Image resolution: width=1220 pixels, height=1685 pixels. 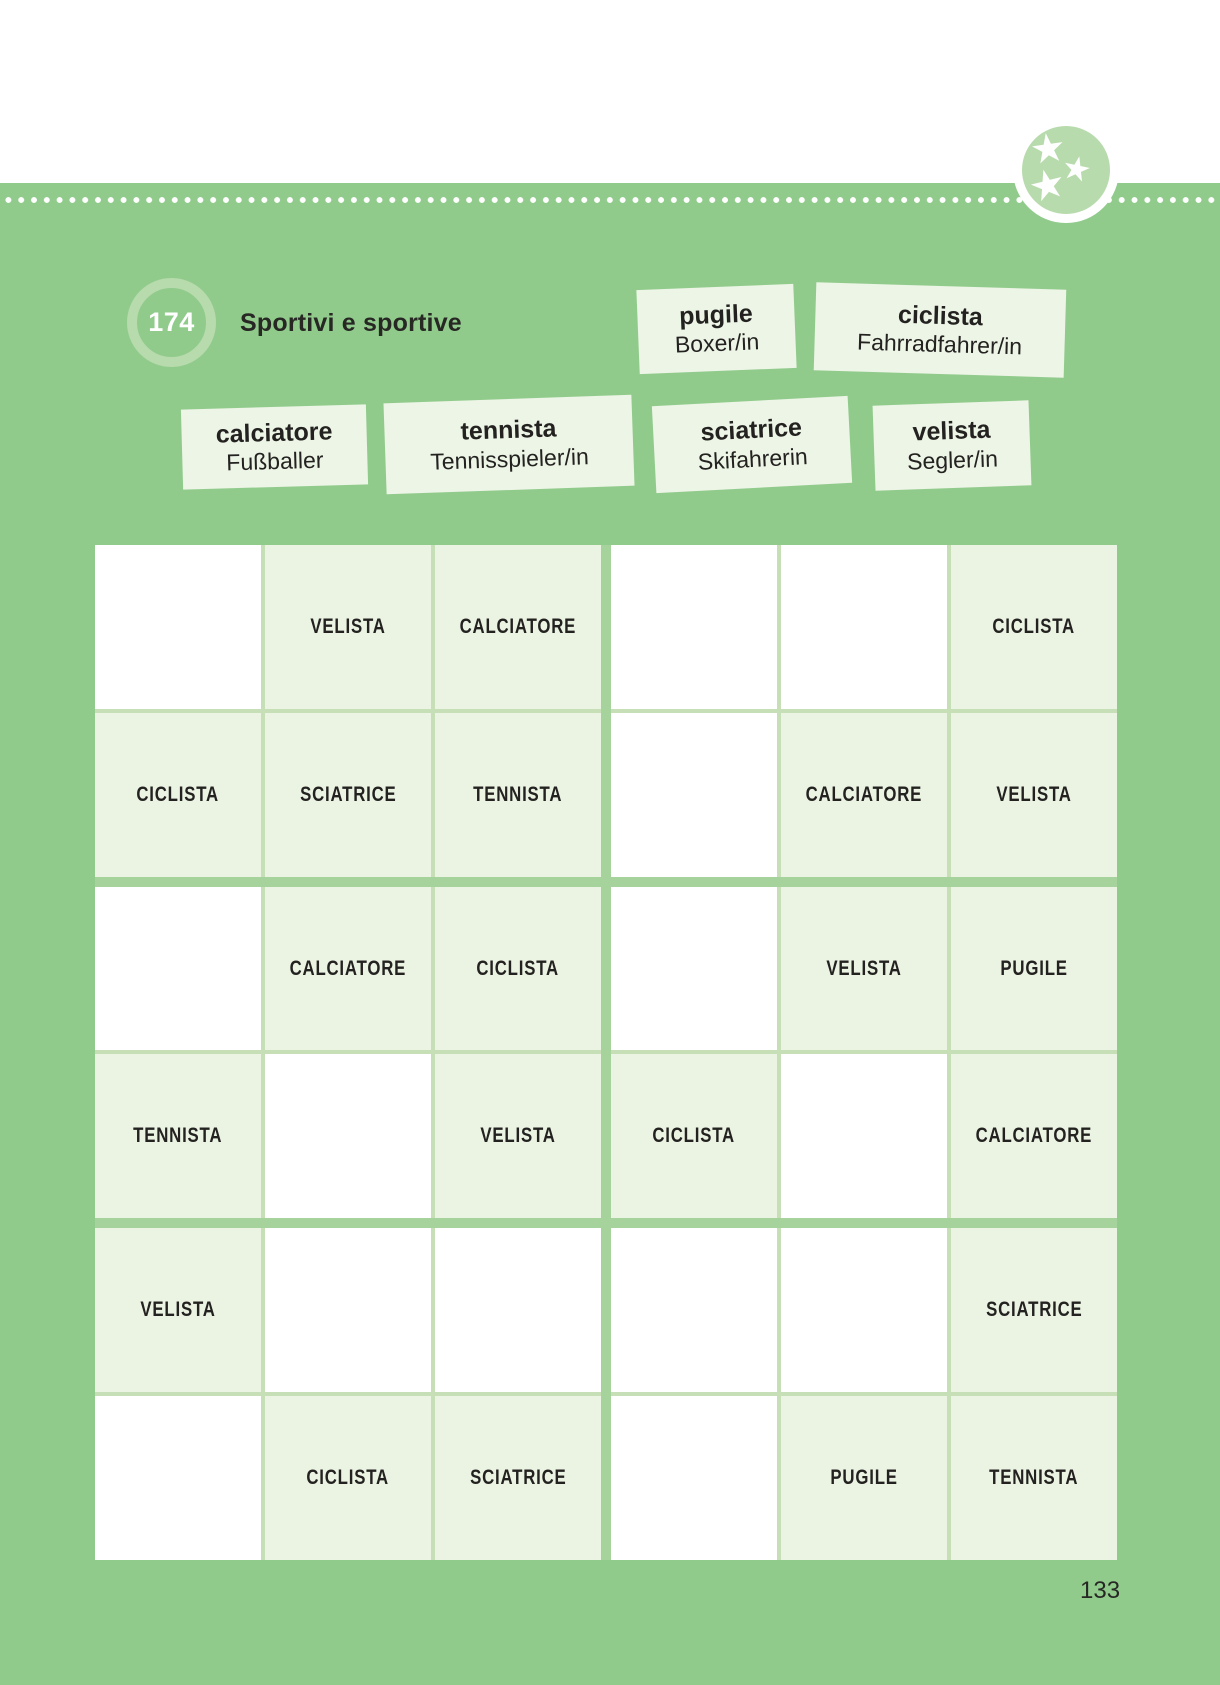 I want to click on grid-cell-r3c1, so click(x=178, y=968).